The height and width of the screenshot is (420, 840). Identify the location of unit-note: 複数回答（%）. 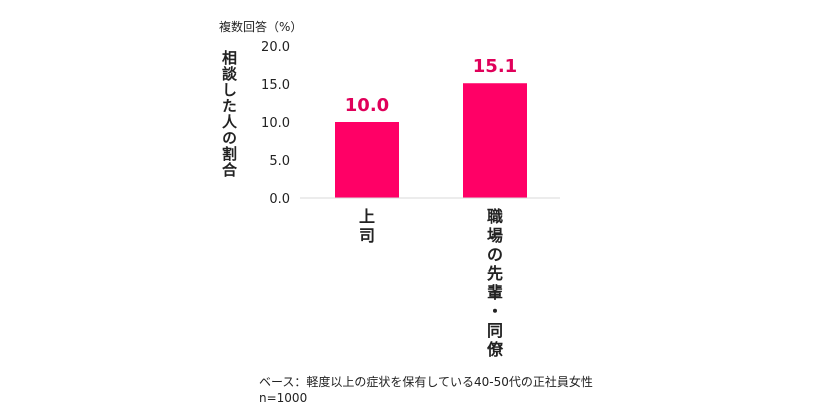
(261, 27).